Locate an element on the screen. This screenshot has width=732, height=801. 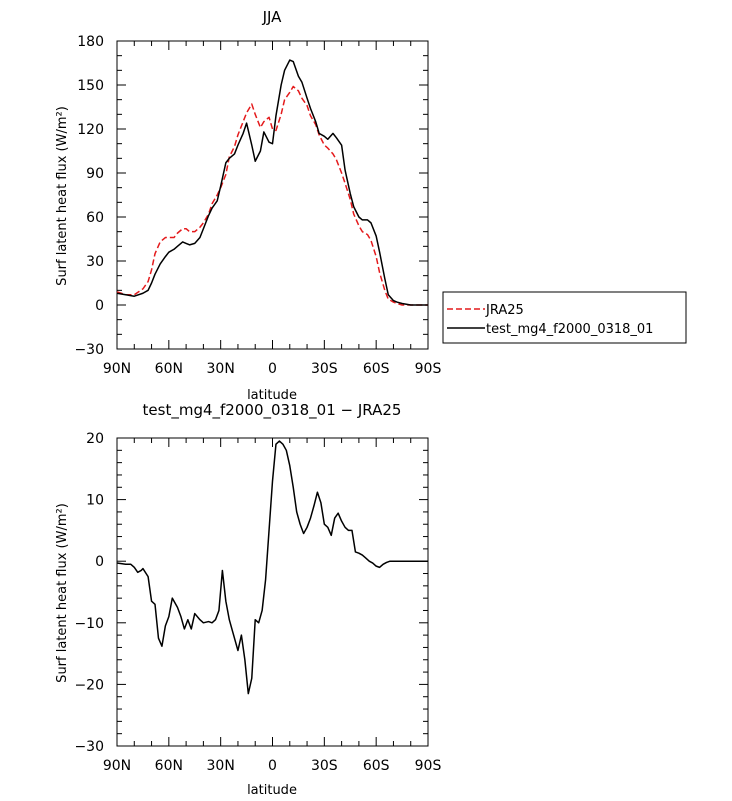
top-x-tick-label: 30N is located at coordinates (221, 369).